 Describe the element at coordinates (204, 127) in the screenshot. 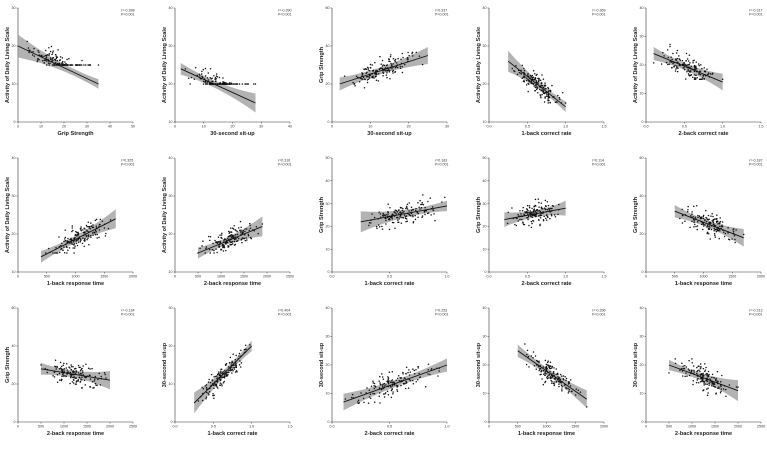

I see `x-tick-label: 10` at that location.